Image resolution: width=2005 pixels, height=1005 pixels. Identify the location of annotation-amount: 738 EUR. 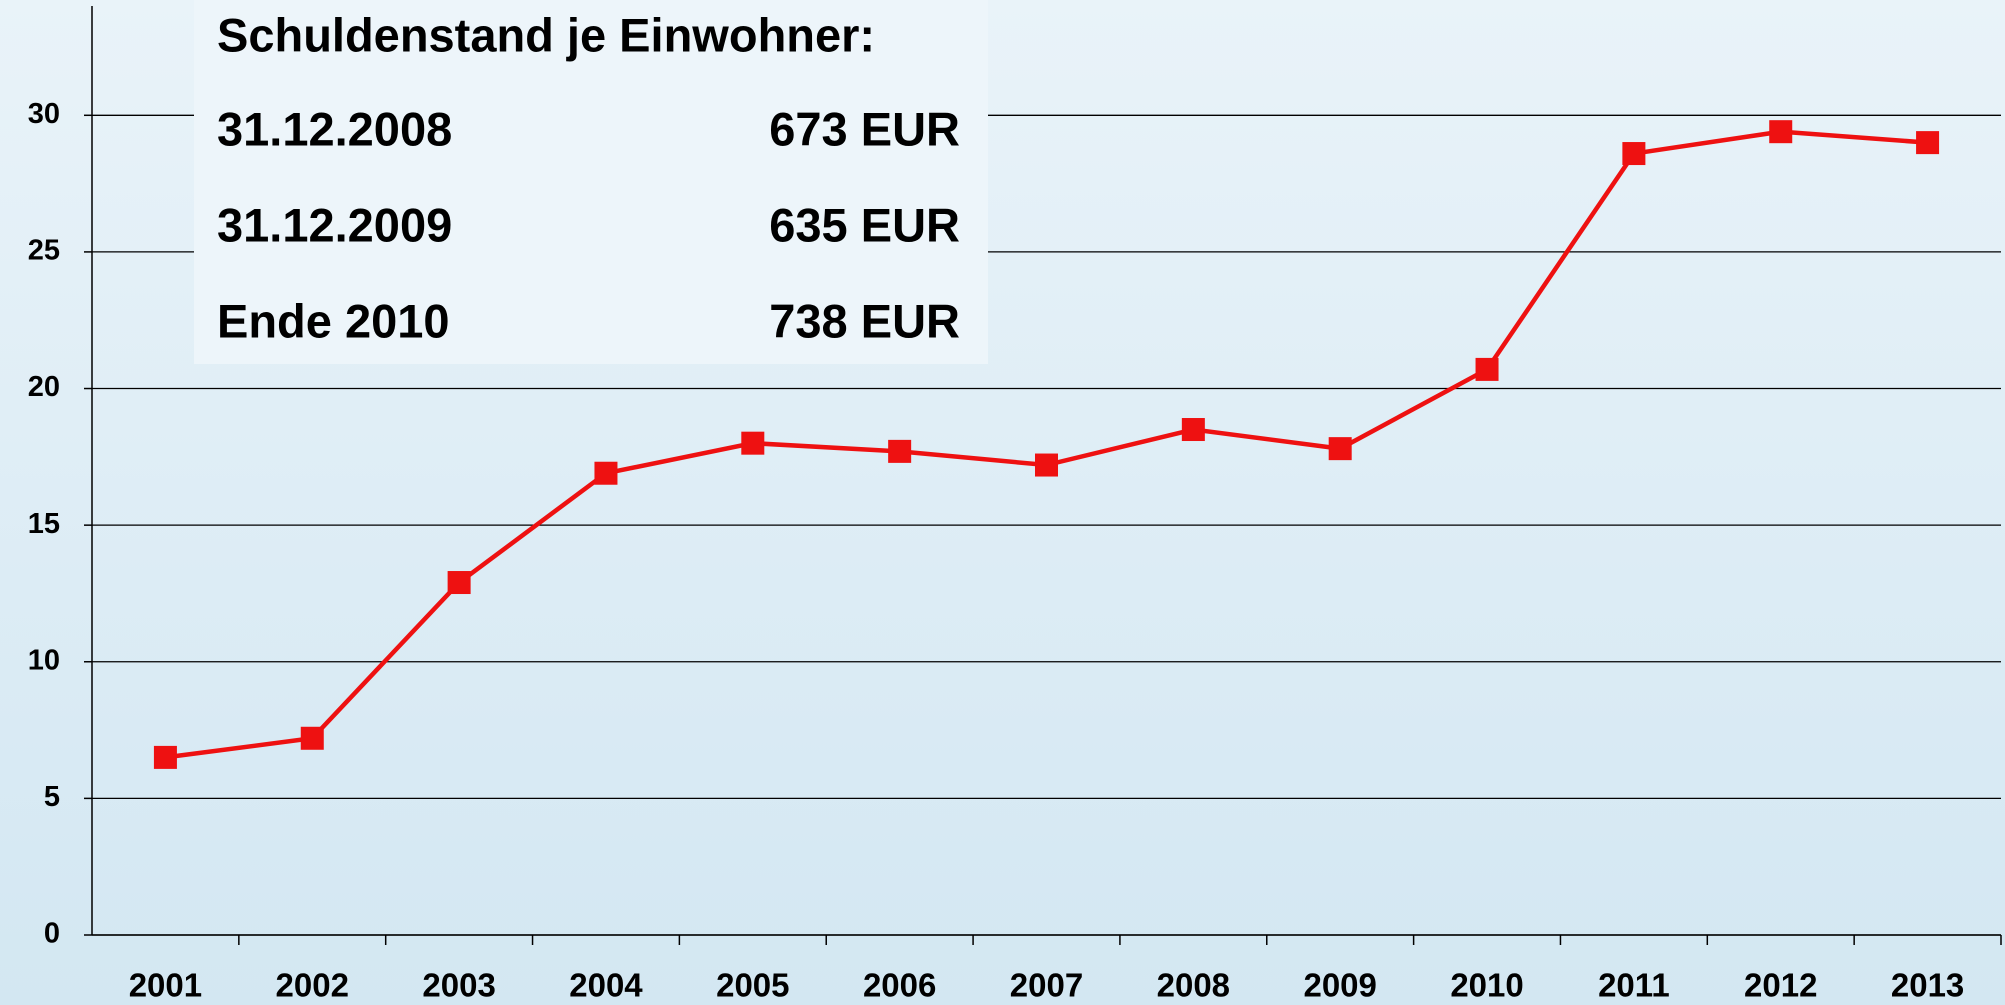
(864, 320).